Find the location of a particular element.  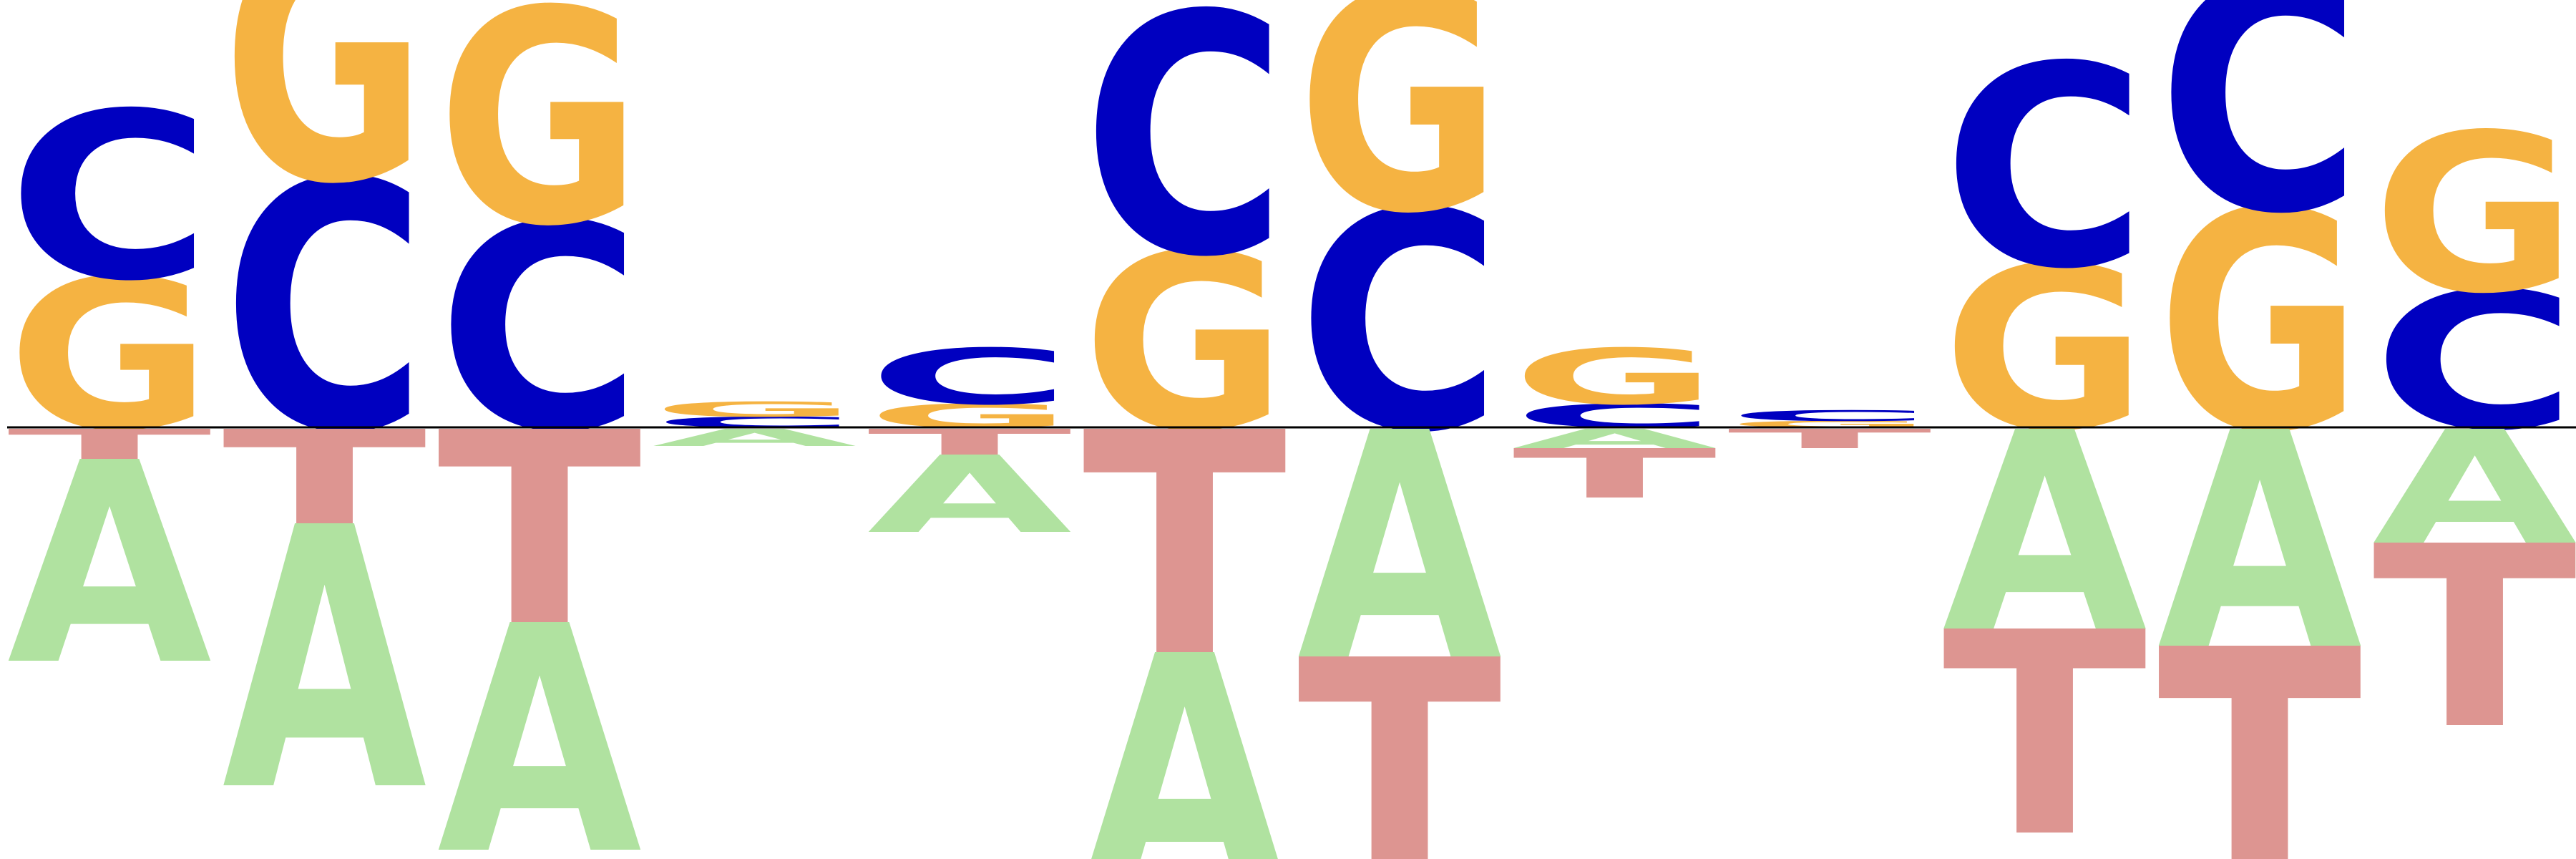

letter-c-pos2-up: C is located at coordinates (325, 309).